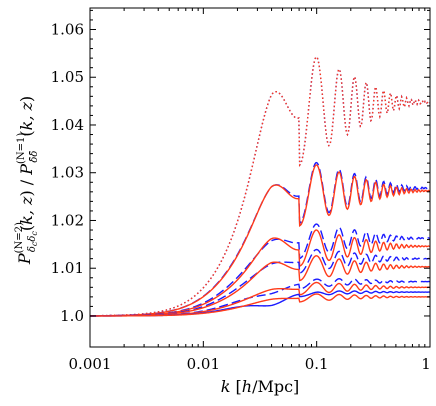 The width and height of the screenshot is (436, 406). I want to click on y-tick-label: 1.01, so click(67, 268).